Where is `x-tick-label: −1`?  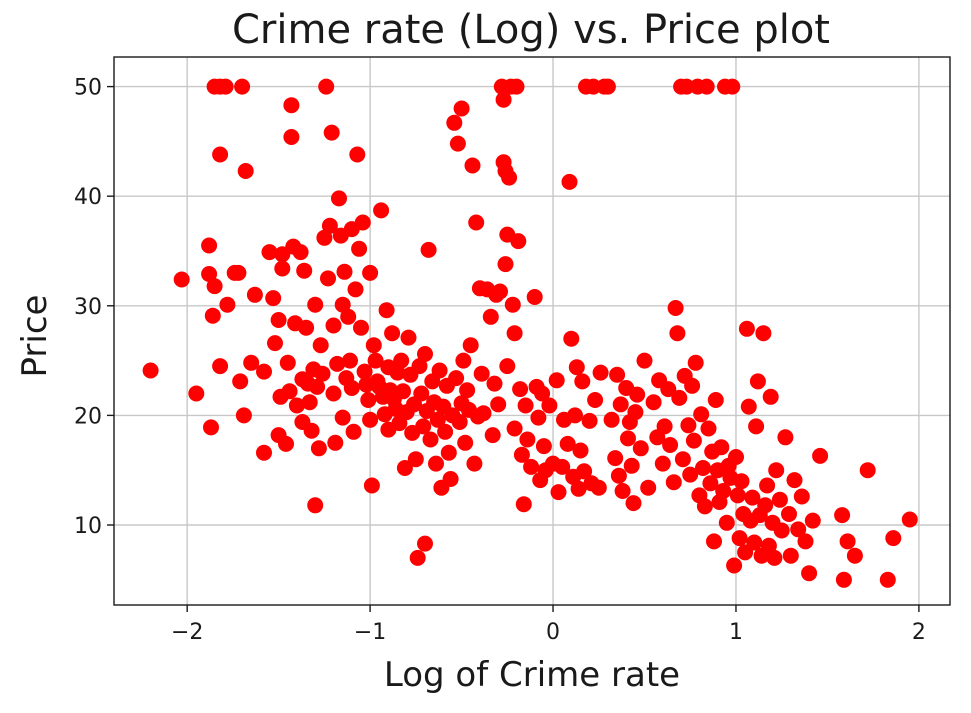
x-tick-label: −1 is located at coordinates (370, 632).